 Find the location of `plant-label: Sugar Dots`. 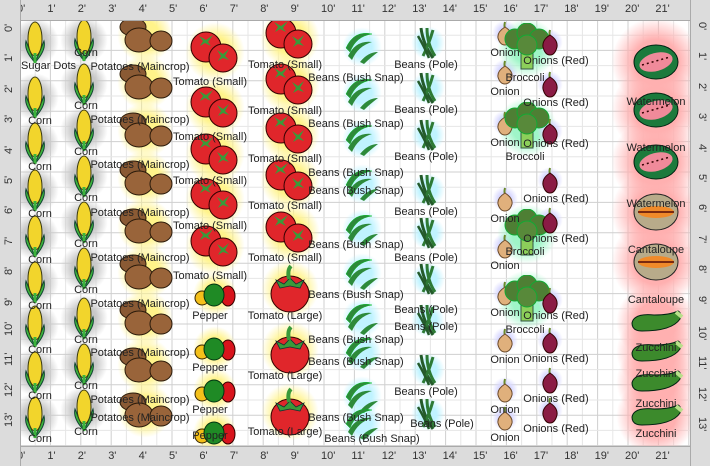

plant-label: Sugar Dots is located at coordinates (49, 66).